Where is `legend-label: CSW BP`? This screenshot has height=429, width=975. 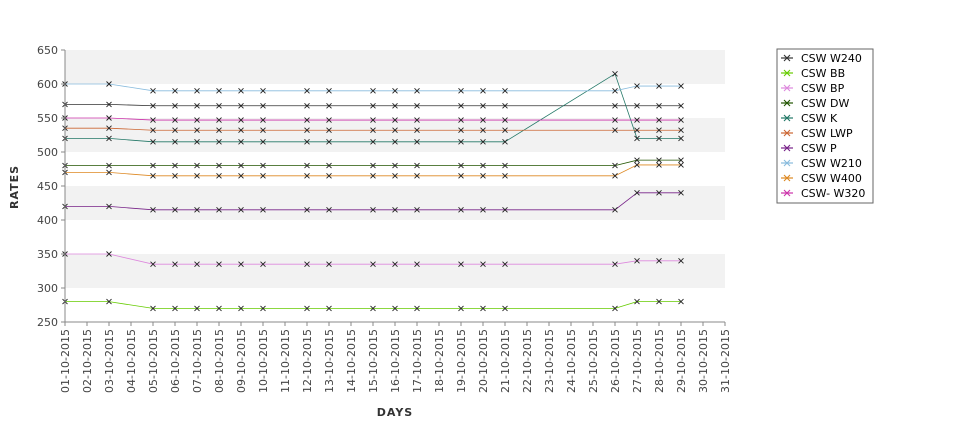 legend-label: CSW BP is located at coordinates (823, 88).